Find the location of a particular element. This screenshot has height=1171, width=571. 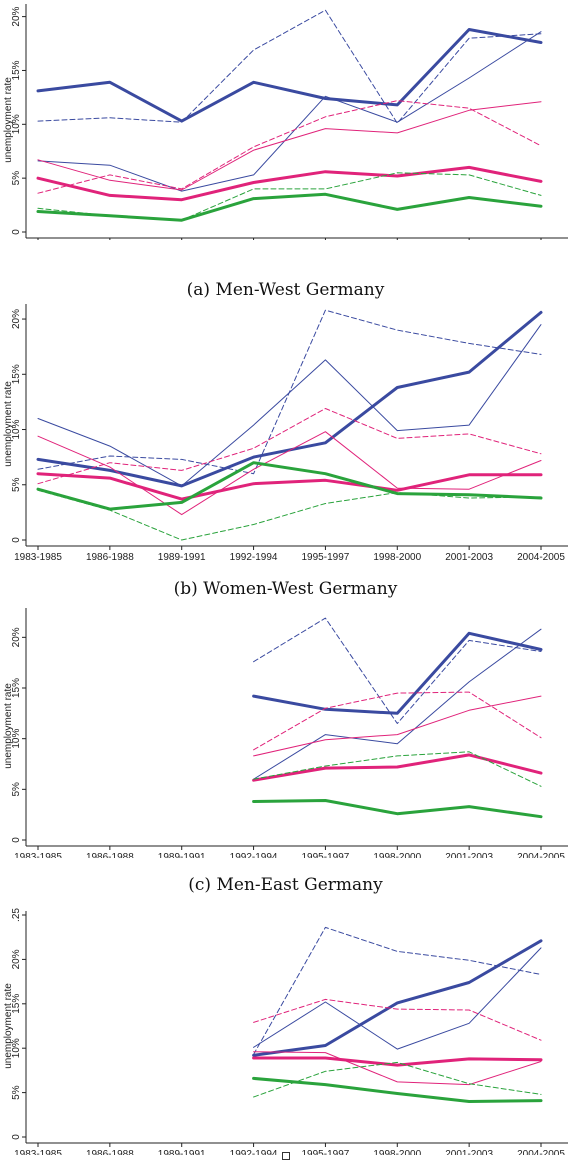

y-tick-label: .25 is located at coordinates (16, 915).